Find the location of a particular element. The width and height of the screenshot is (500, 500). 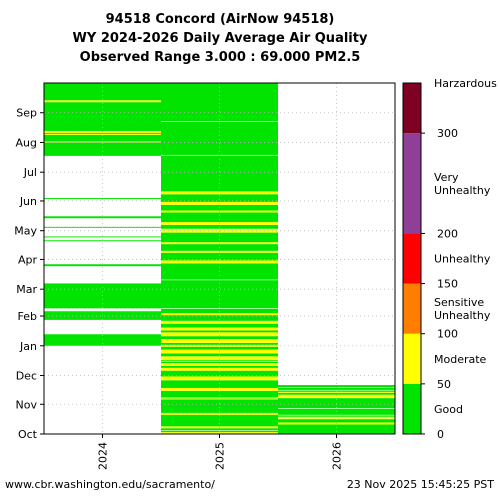

x-axis: 2024 2025 2026 is located at coordinates (220, 452).